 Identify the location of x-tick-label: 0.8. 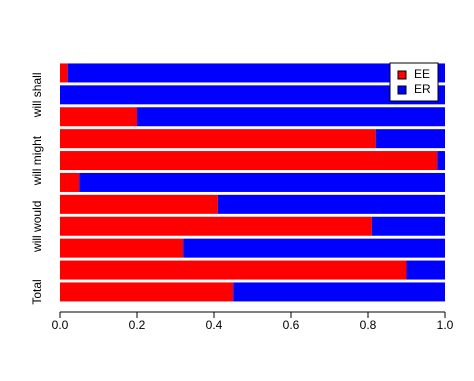
(368, 325).